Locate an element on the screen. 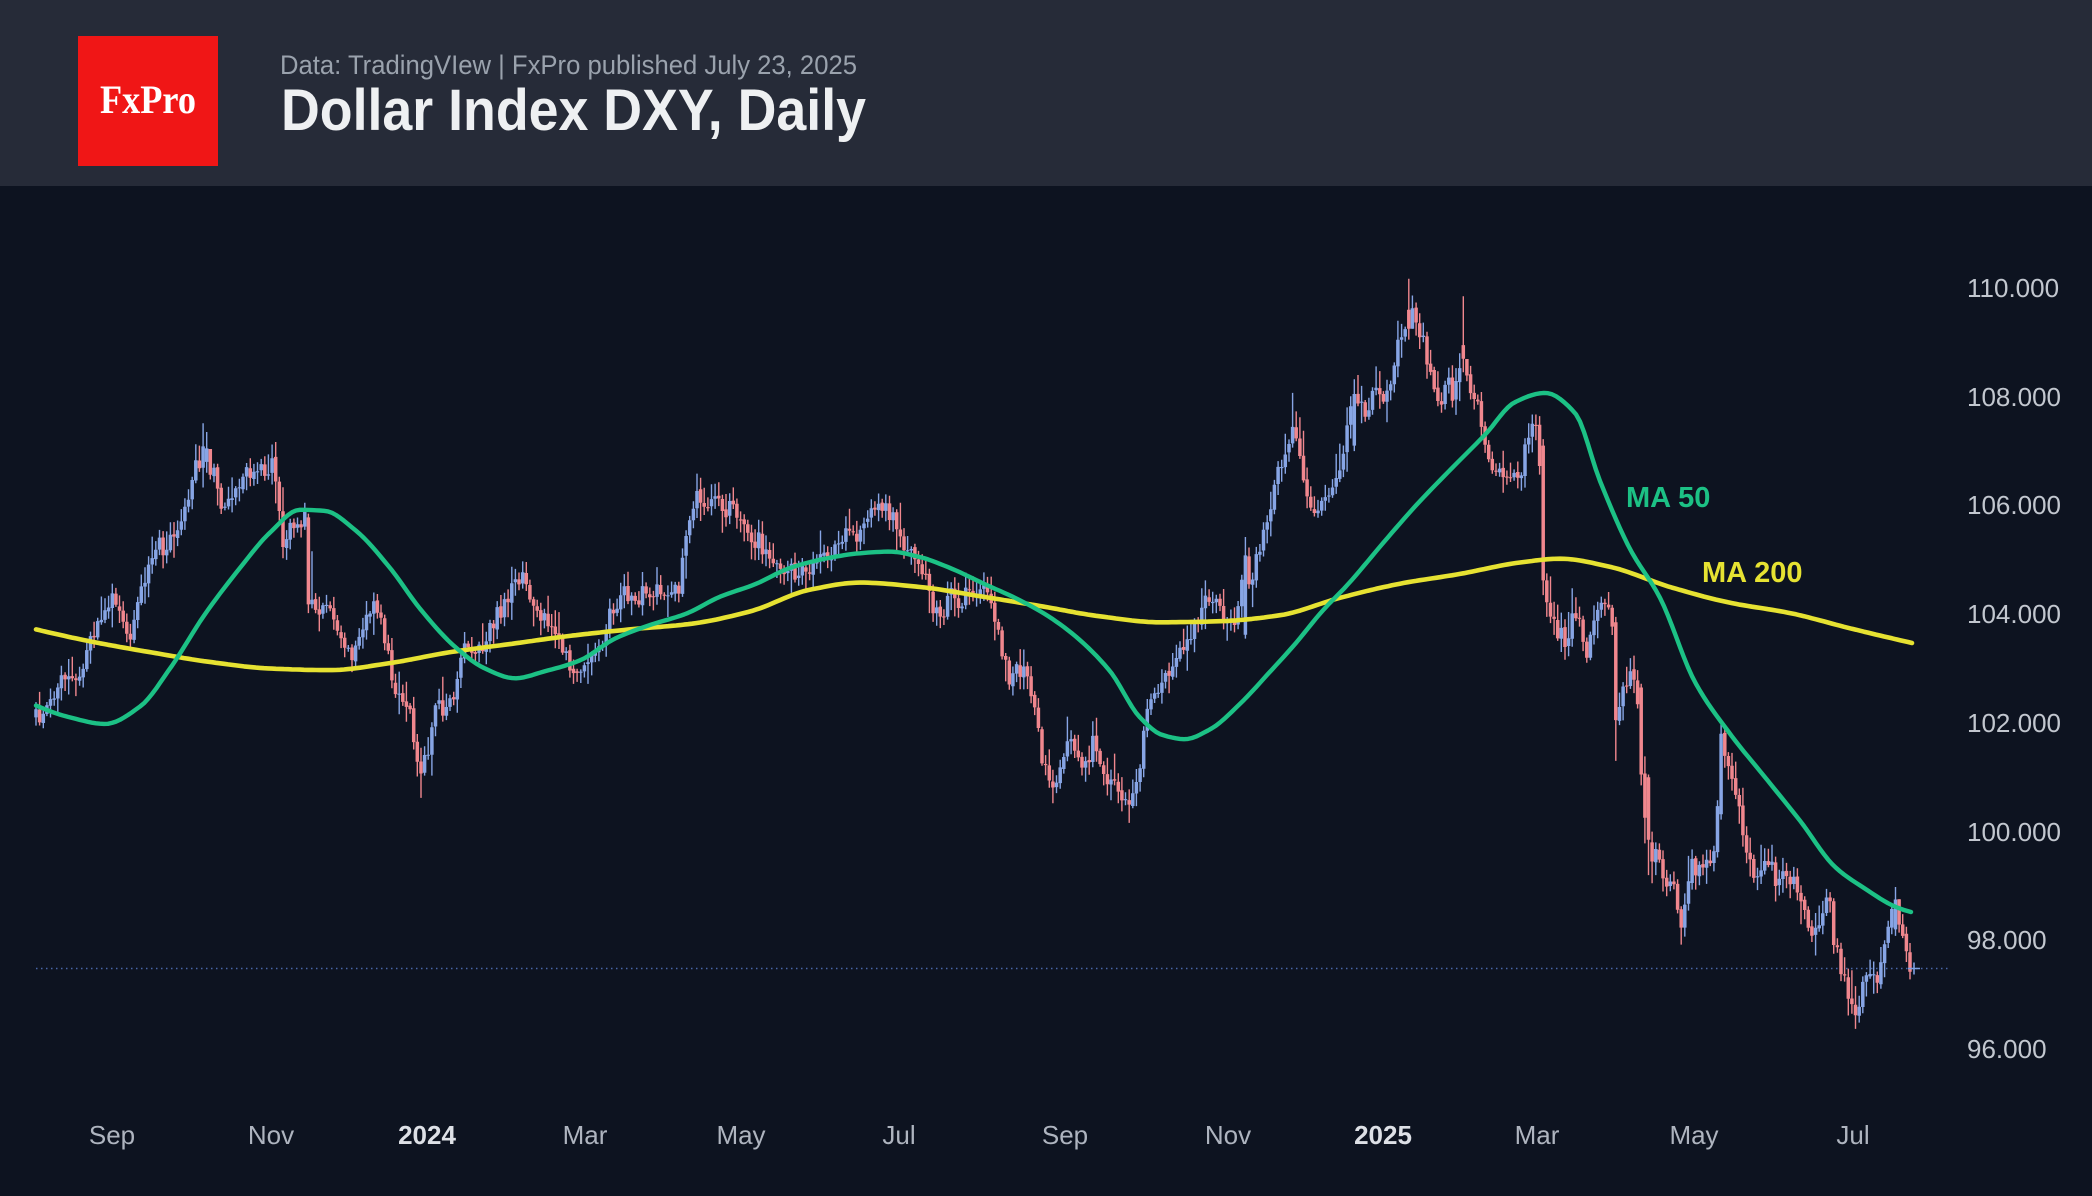  svg-text: 96.000 is located at coordinates (2007, 1049).